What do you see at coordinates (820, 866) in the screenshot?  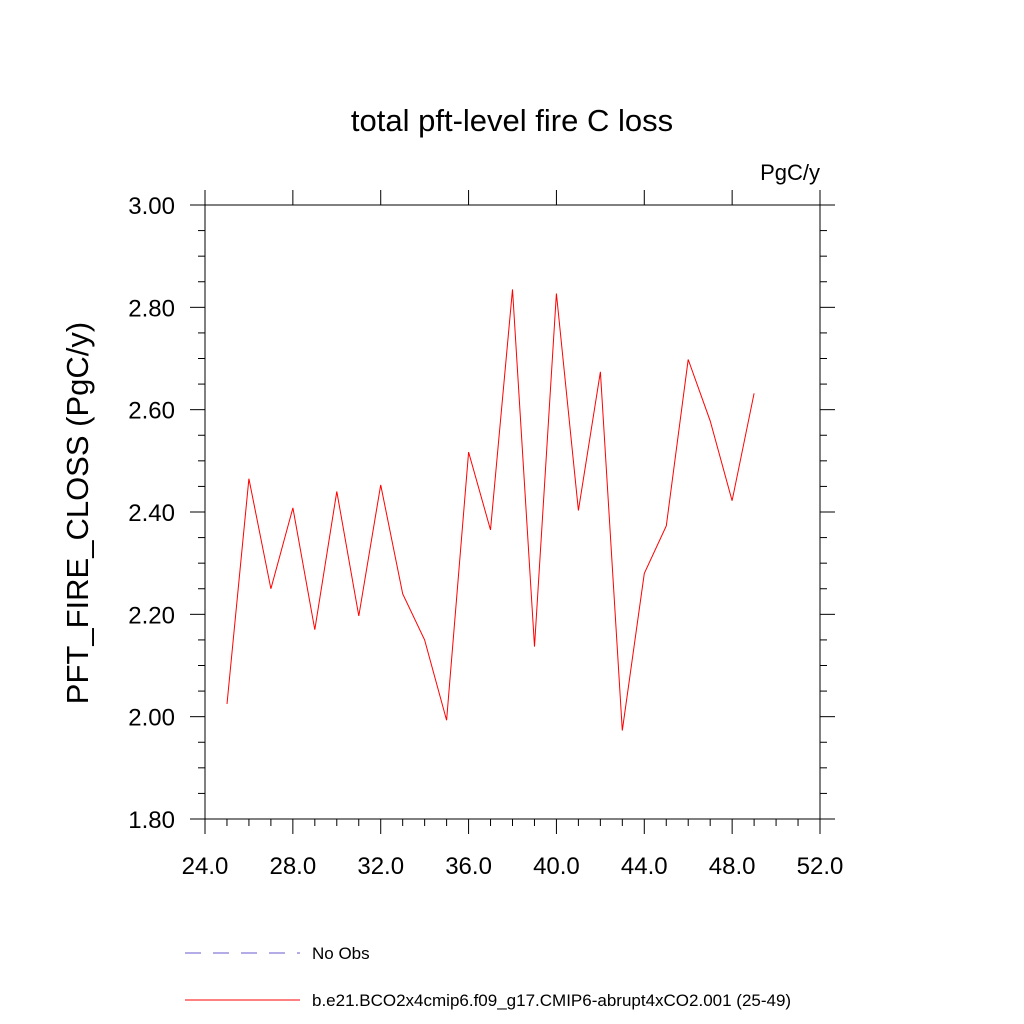 I see `x-tick-label: 52.0` at bounding box center [820, 866].